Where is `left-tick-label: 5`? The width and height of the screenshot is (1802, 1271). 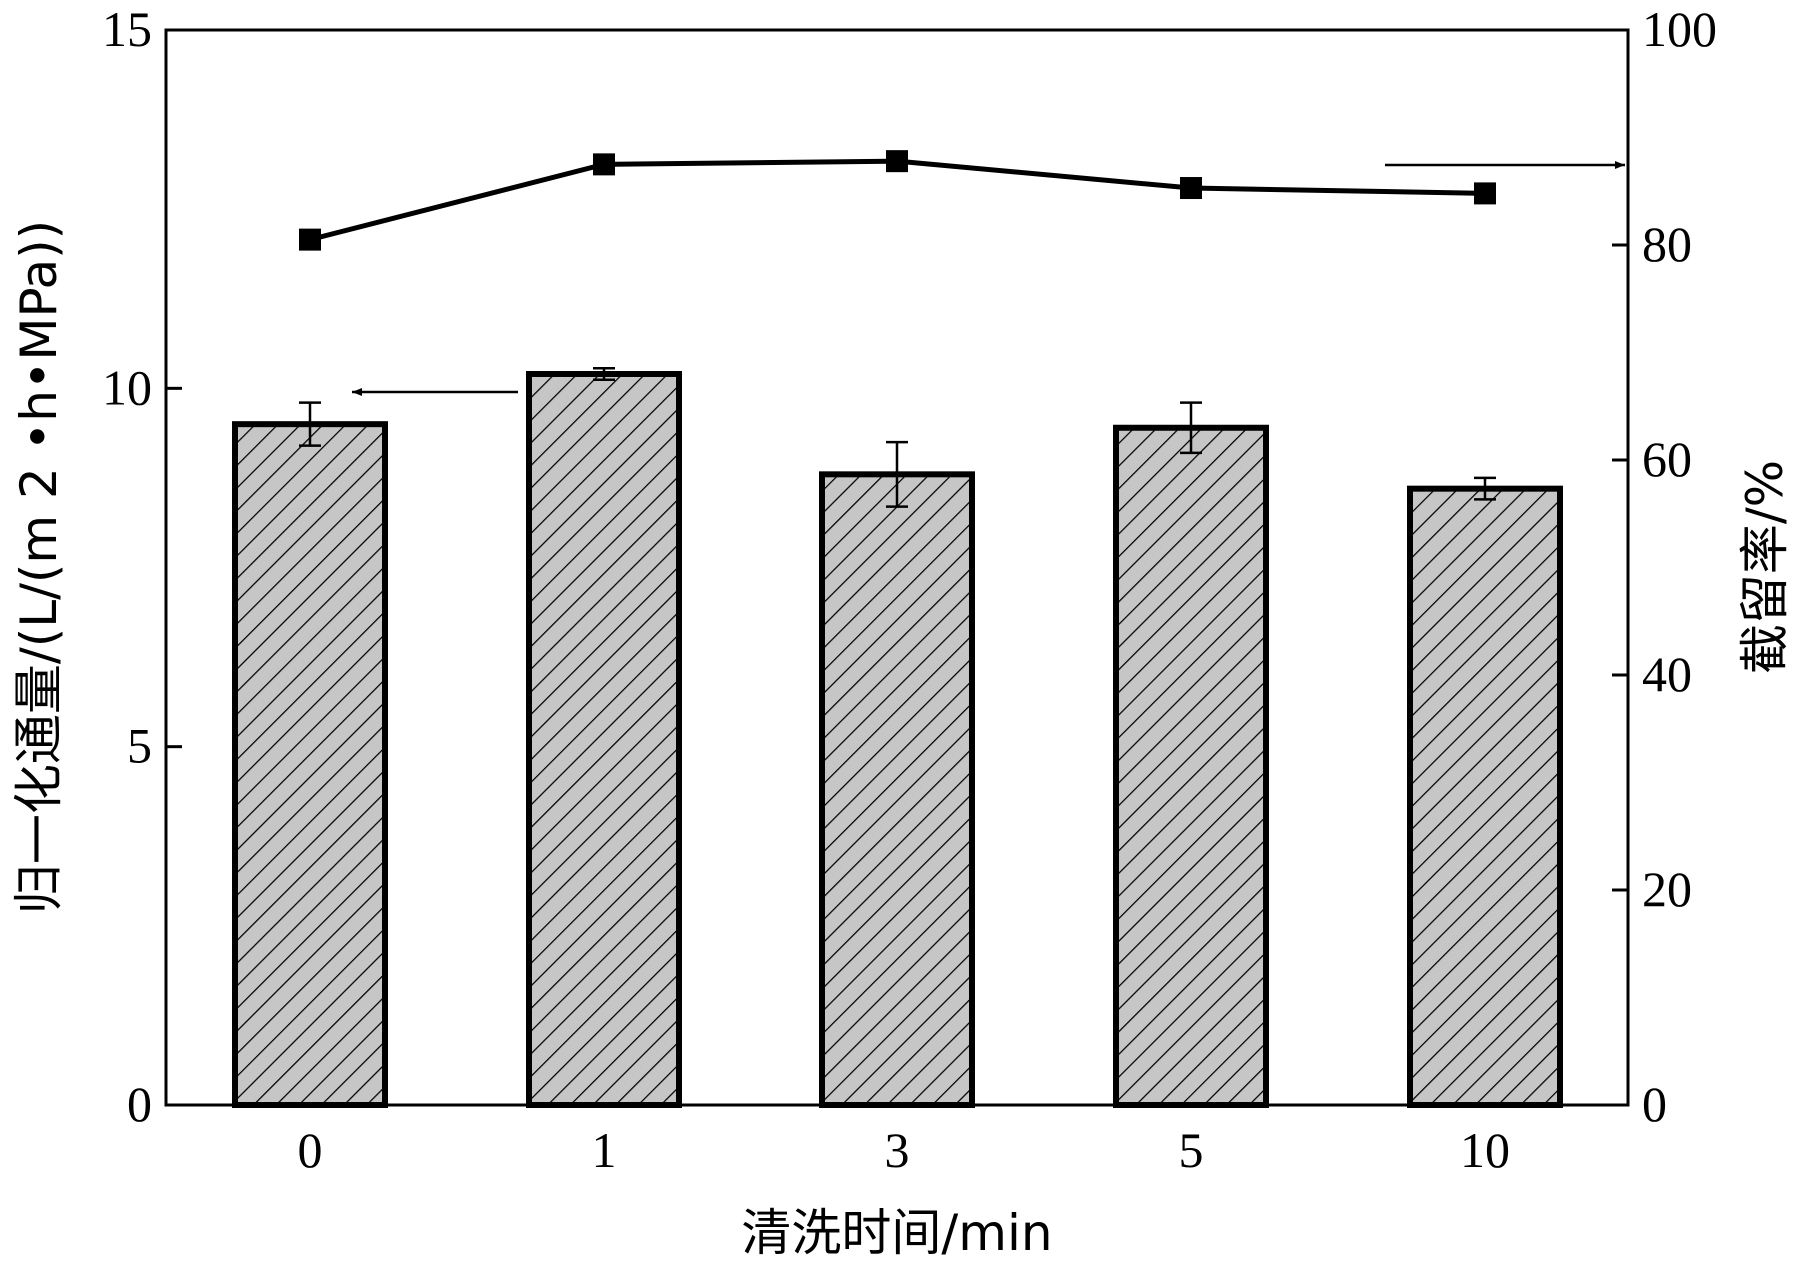
left-tick-label: 5 is located at coordinates (139, 746).